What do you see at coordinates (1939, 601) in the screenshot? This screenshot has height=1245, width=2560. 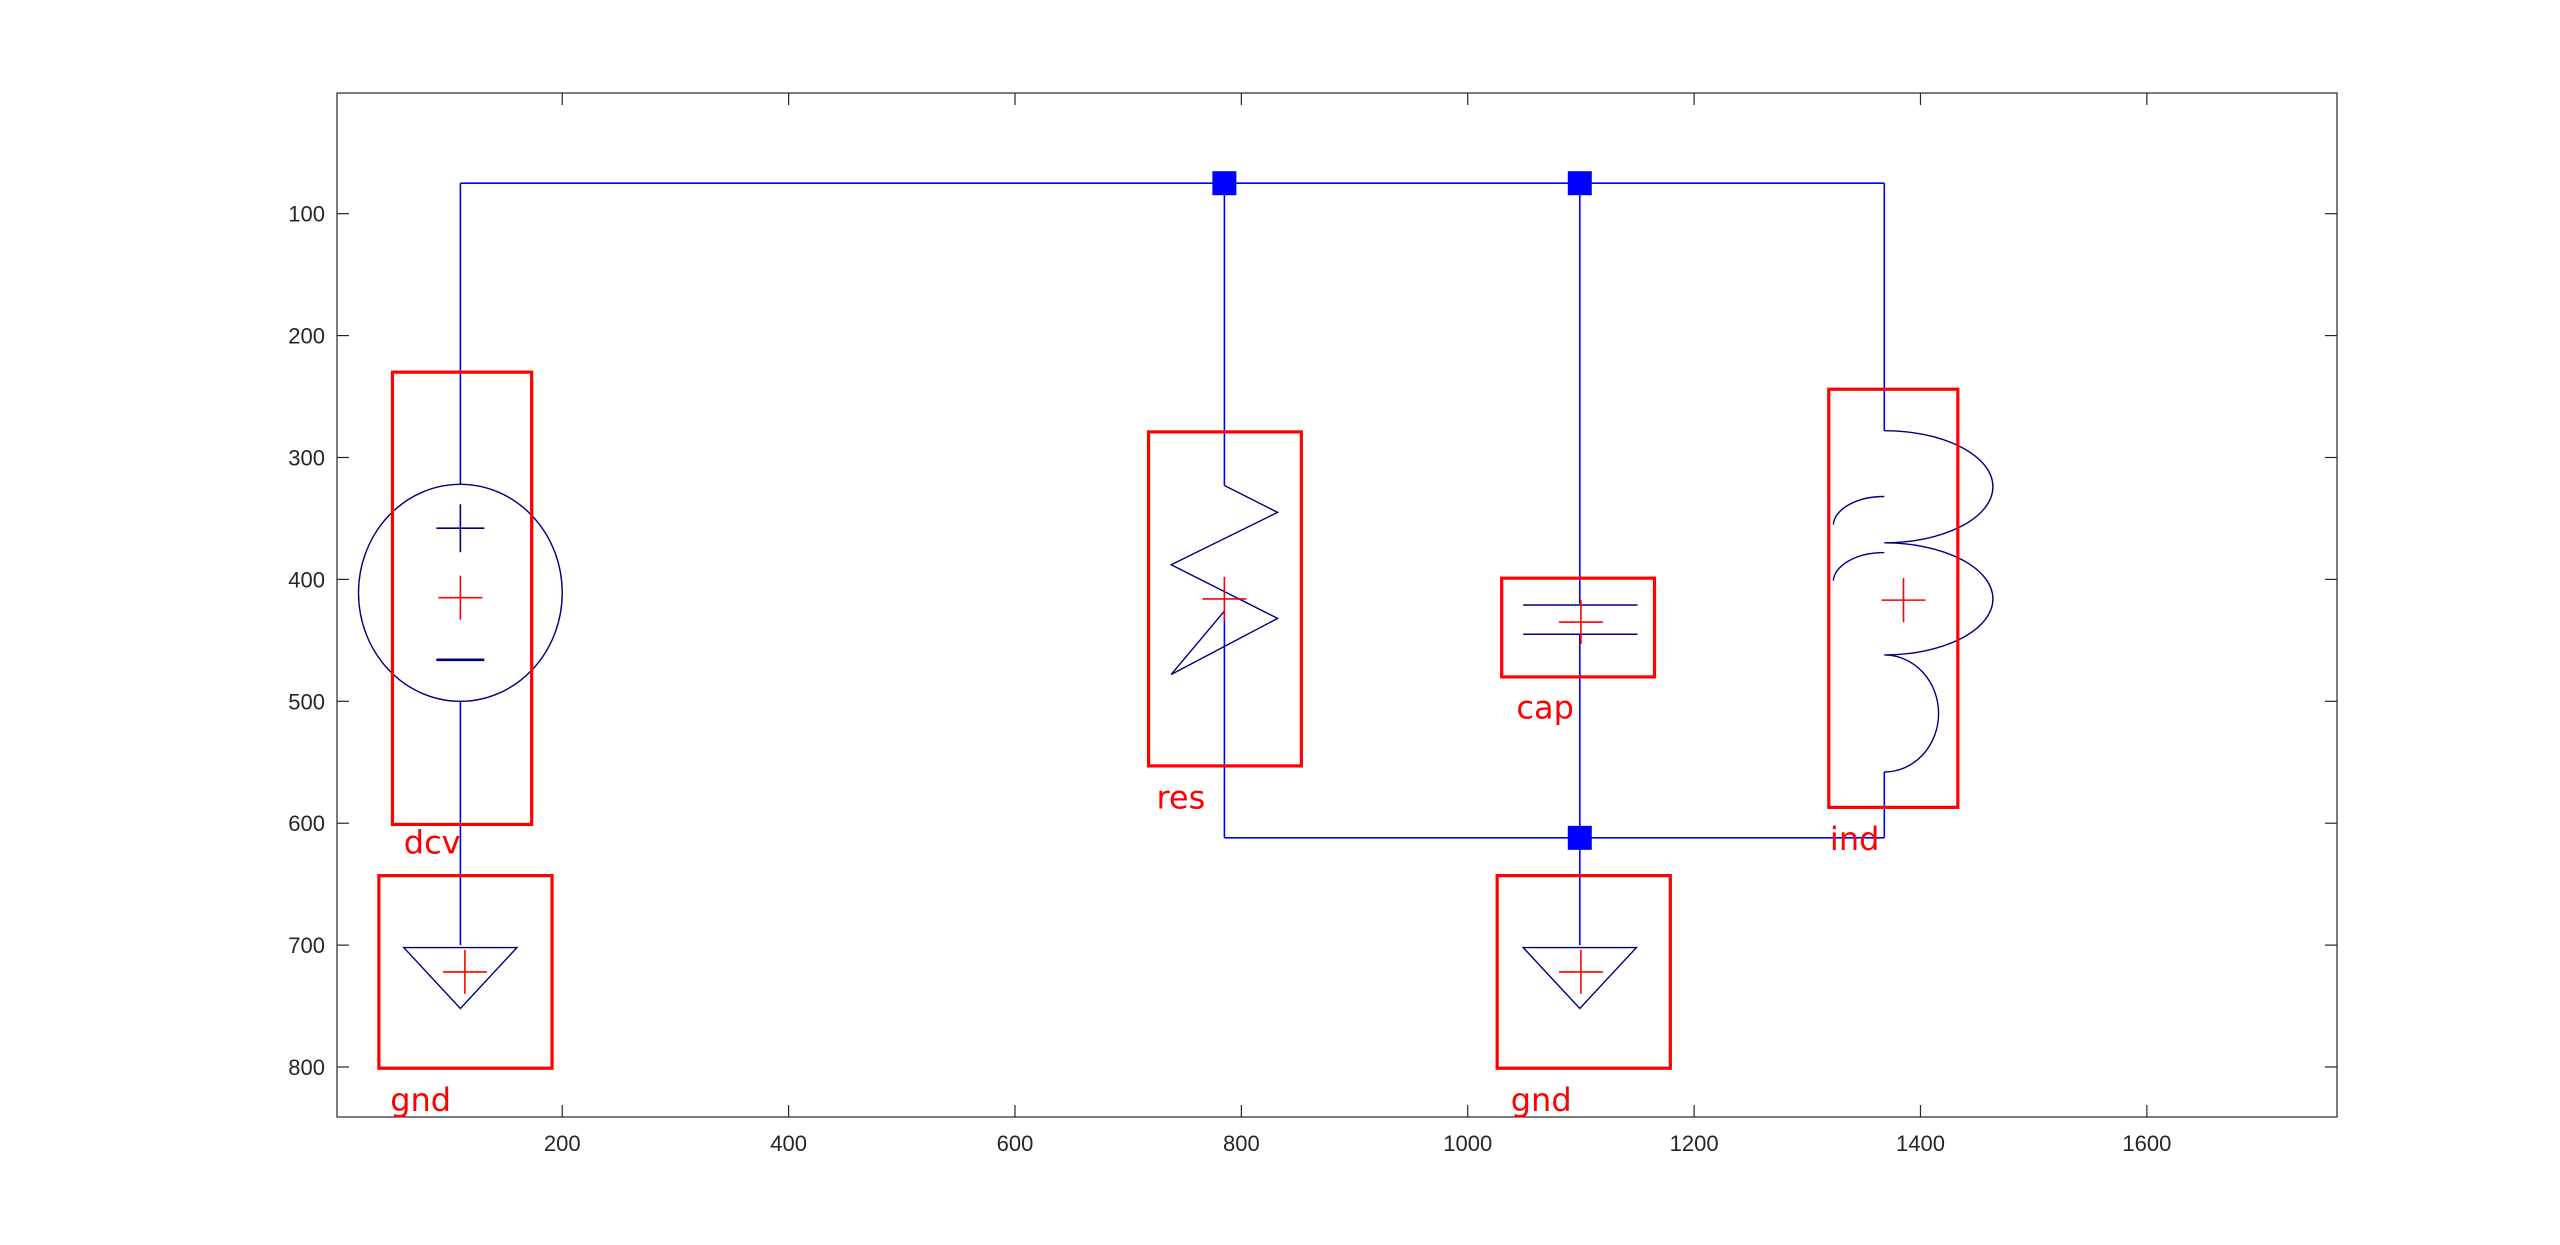 I see `inductor-coil` at bounding box center [1939, 601].